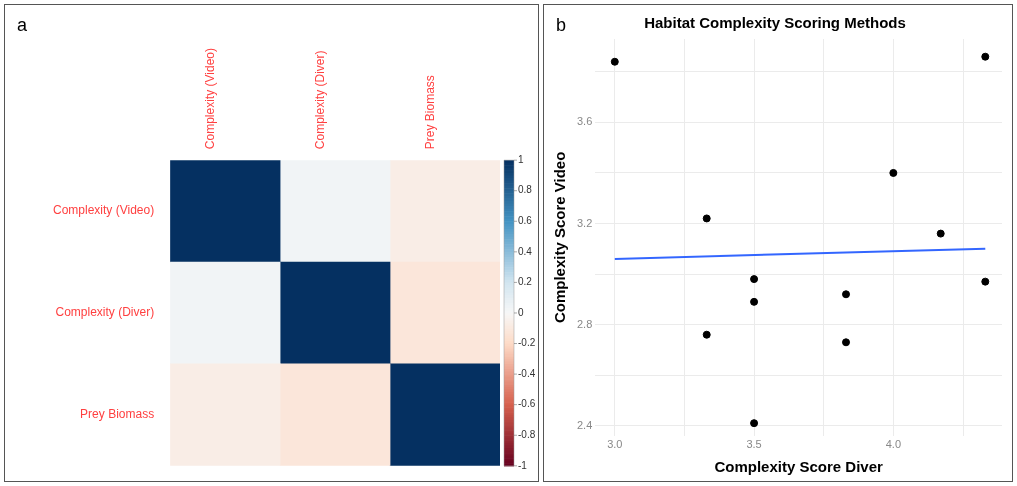  I want to click on y-tick-label: 3.6, so click(584, 121).